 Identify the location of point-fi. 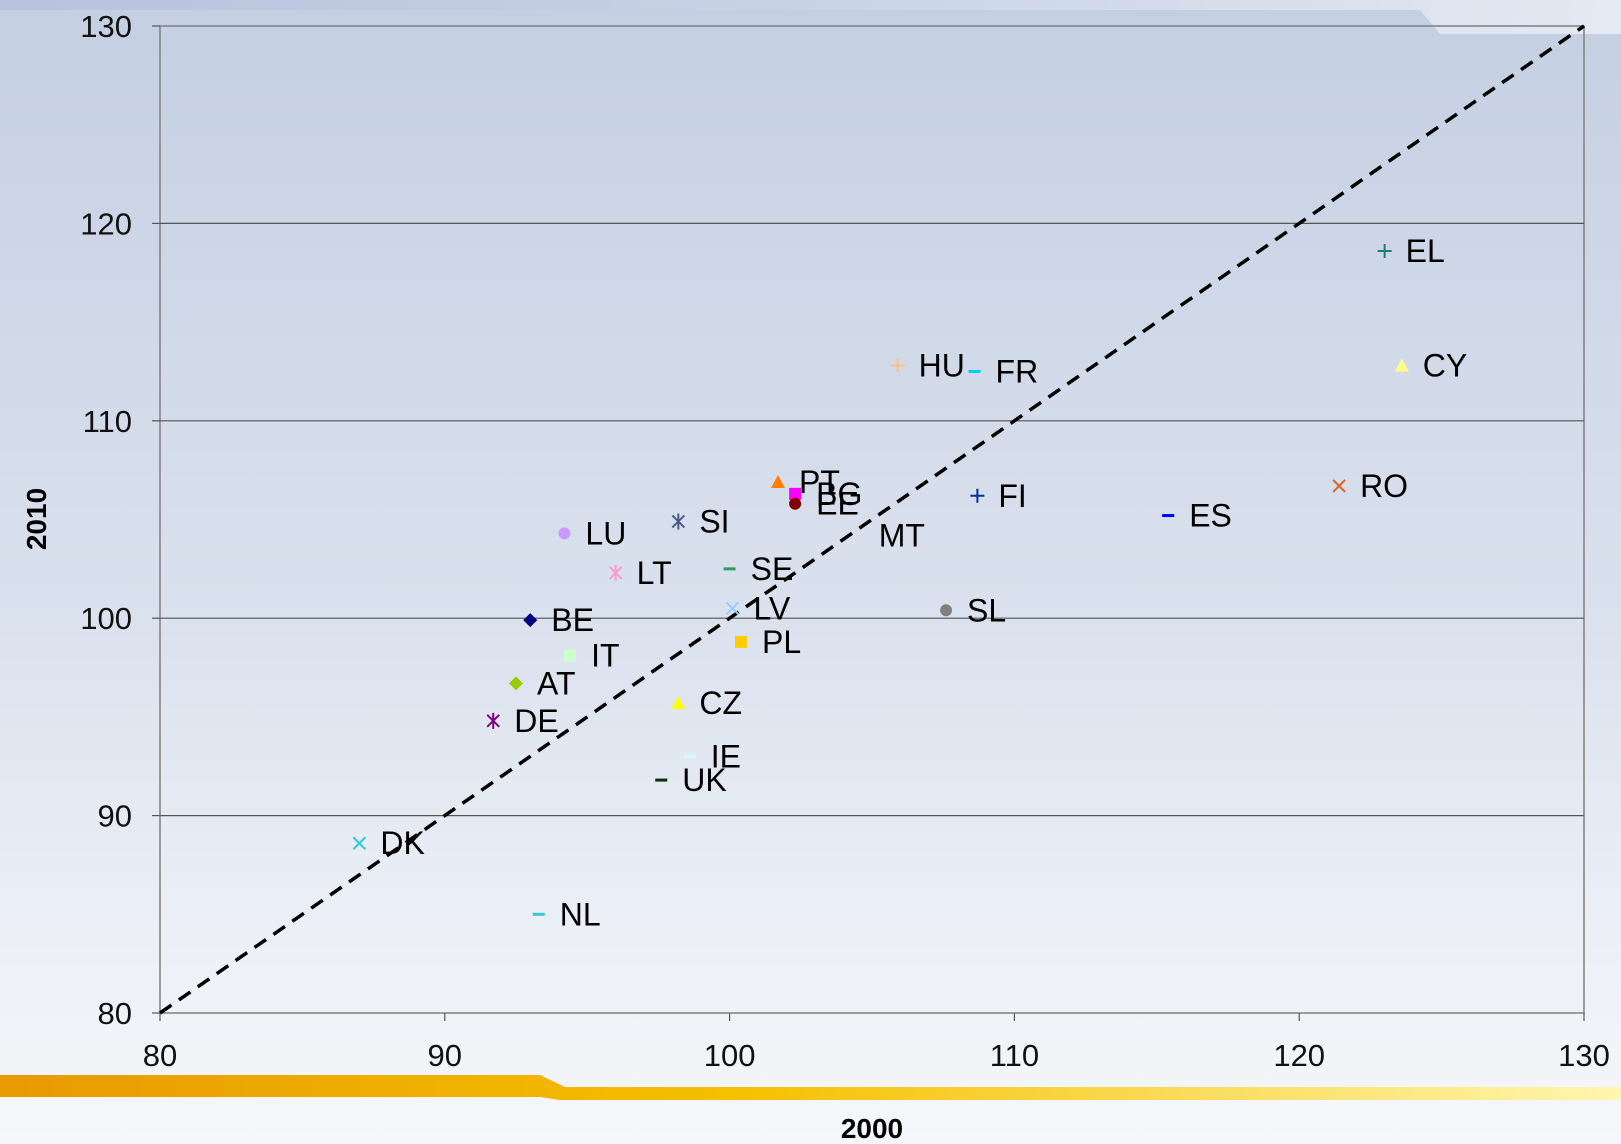
(977, 495).